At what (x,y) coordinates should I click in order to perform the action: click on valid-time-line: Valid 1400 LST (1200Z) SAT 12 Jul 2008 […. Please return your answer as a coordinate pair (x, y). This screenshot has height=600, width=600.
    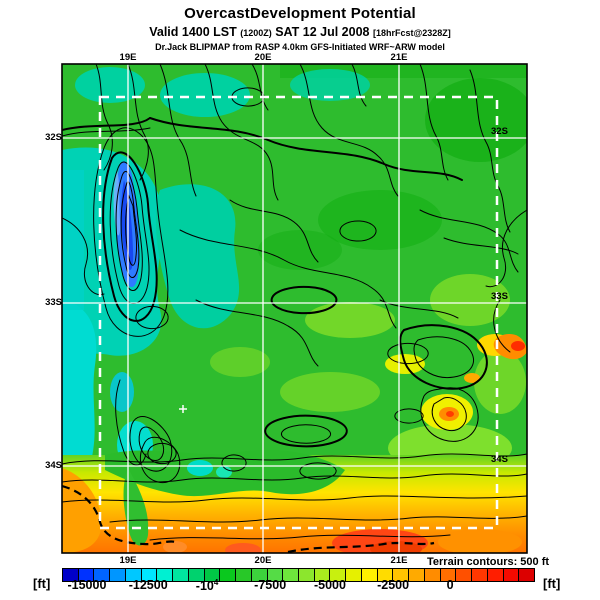
    Looking at the image, I should click on (300, 32).